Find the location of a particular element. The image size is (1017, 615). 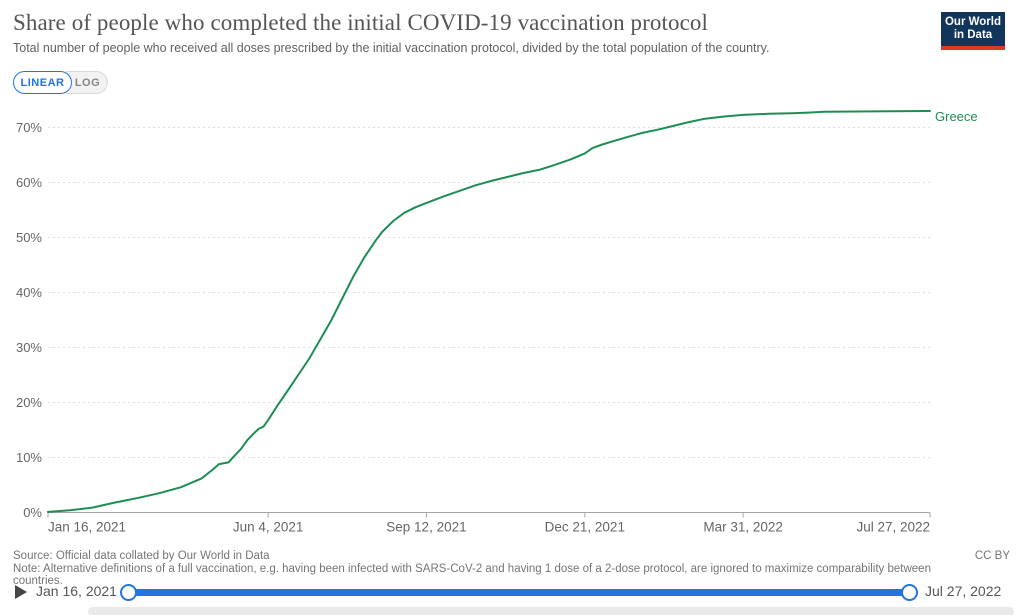

x-axis-label: Jan 16, 2021 is located at coordinates (87, 527).